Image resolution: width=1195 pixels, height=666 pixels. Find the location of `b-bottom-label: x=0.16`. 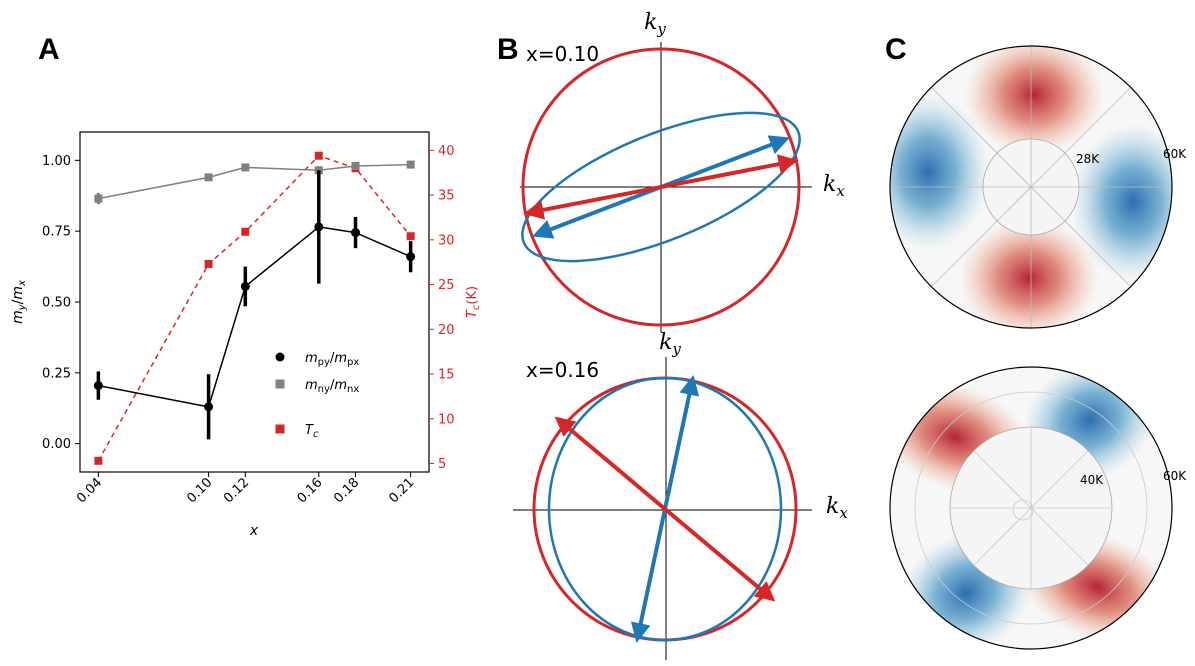

b-bottom-label: x=0.16 is located at coordinates (562, 370).